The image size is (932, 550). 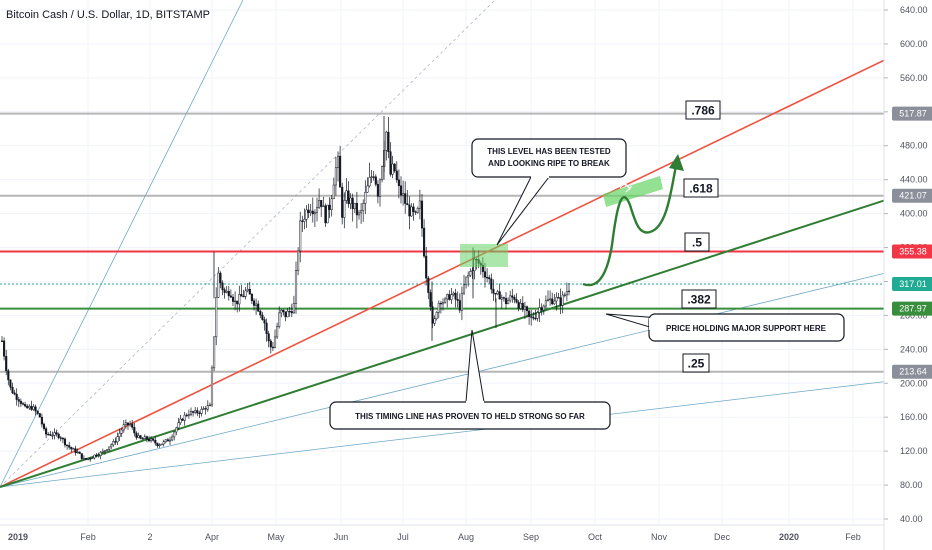 What do you see at coordinates (18, 537) in the screenshot?
I see `x-tick-label: 2019` at bounding box center [18, 537].